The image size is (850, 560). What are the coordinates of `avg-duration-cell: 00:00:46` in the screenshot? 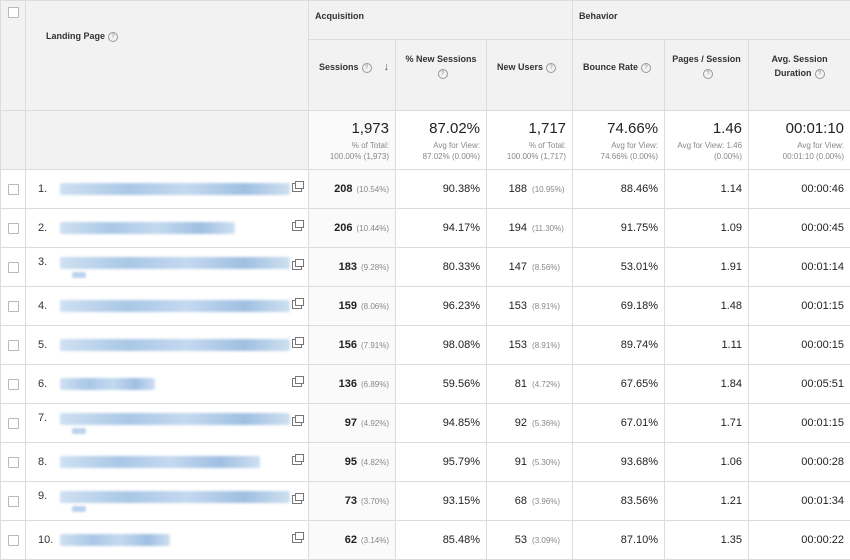 It's located at (799, 189).